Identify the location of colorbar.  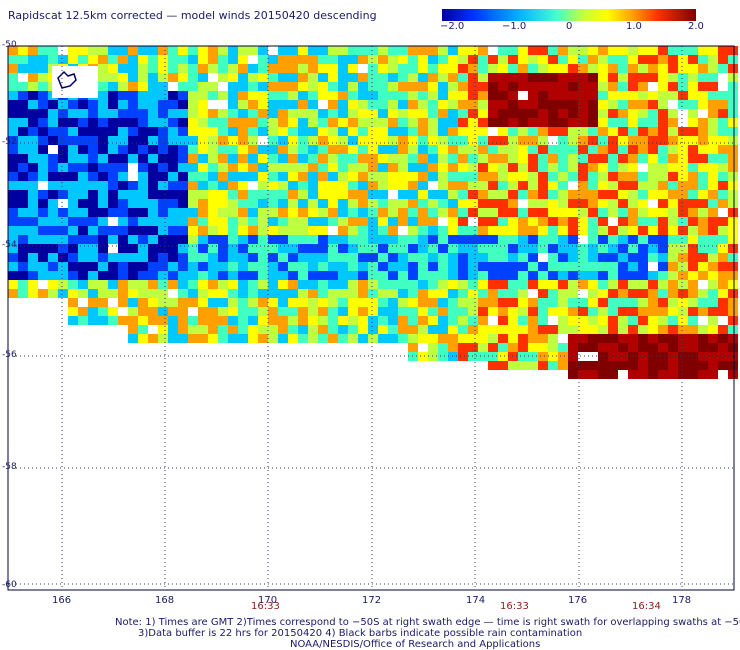
(569, 15).